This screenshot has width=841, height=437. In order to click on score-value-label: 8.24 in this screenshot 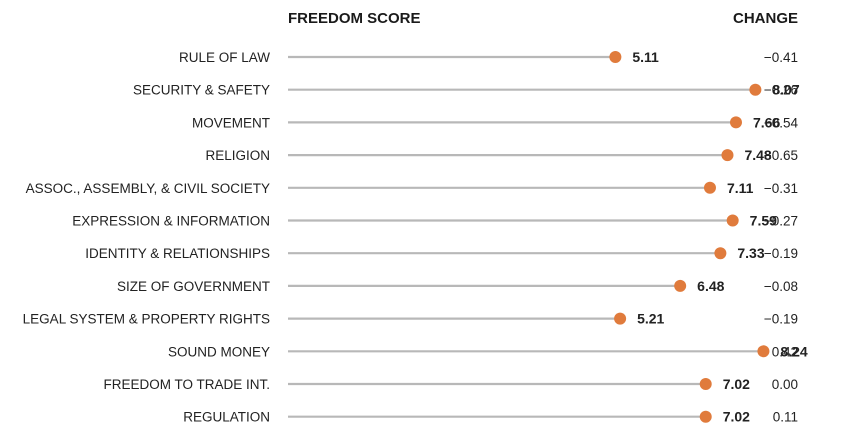, I will do `click(793, 351)`.